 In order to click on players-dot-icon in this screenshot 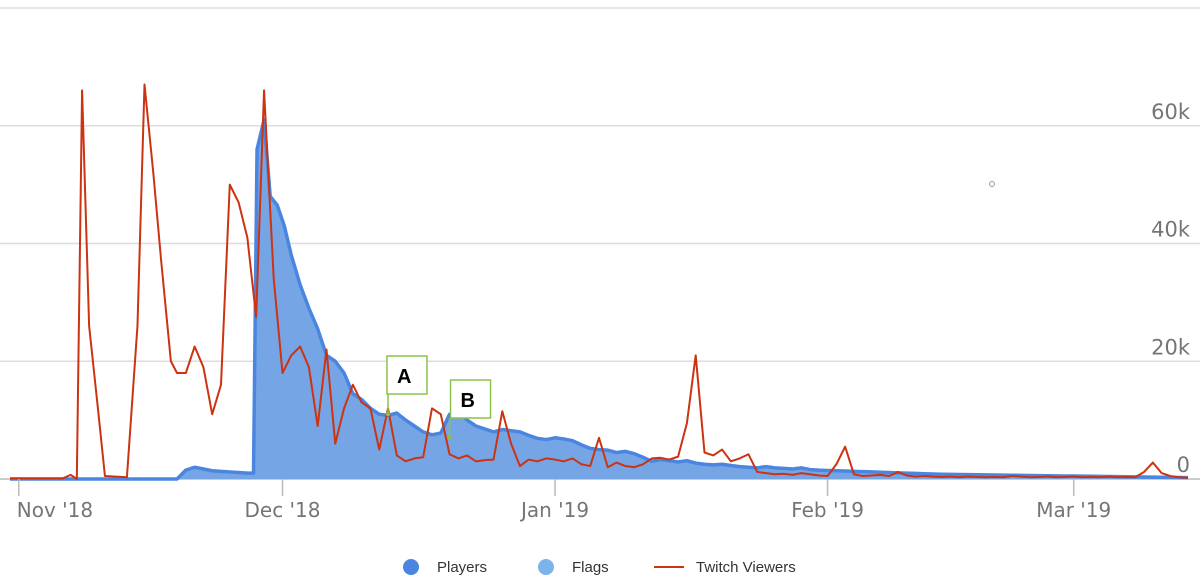, I will do `click(411, 567)`.